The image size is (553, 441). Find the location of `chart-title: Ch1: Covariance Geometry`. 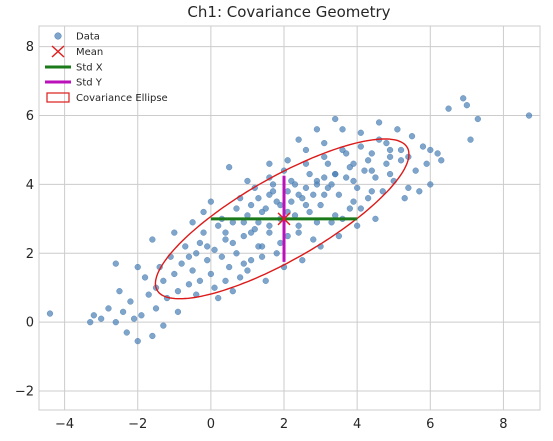

chart-title: Ch1: Covariance Geometry is located at coordinates (288, 12).